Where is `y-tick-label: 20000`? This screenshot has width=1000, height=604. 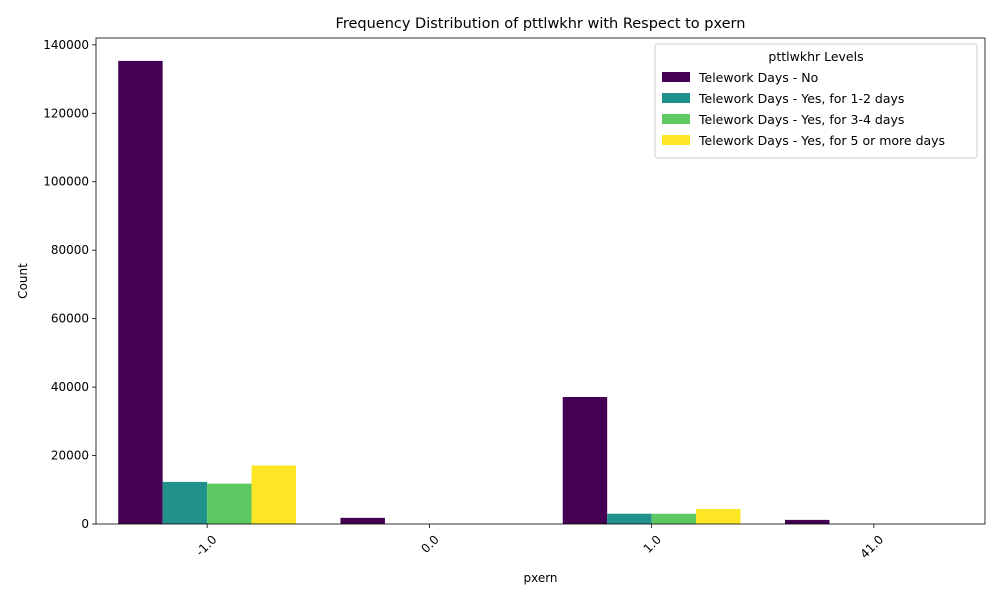
y-tick-label: 20000 is located at coordinates (70, 456).